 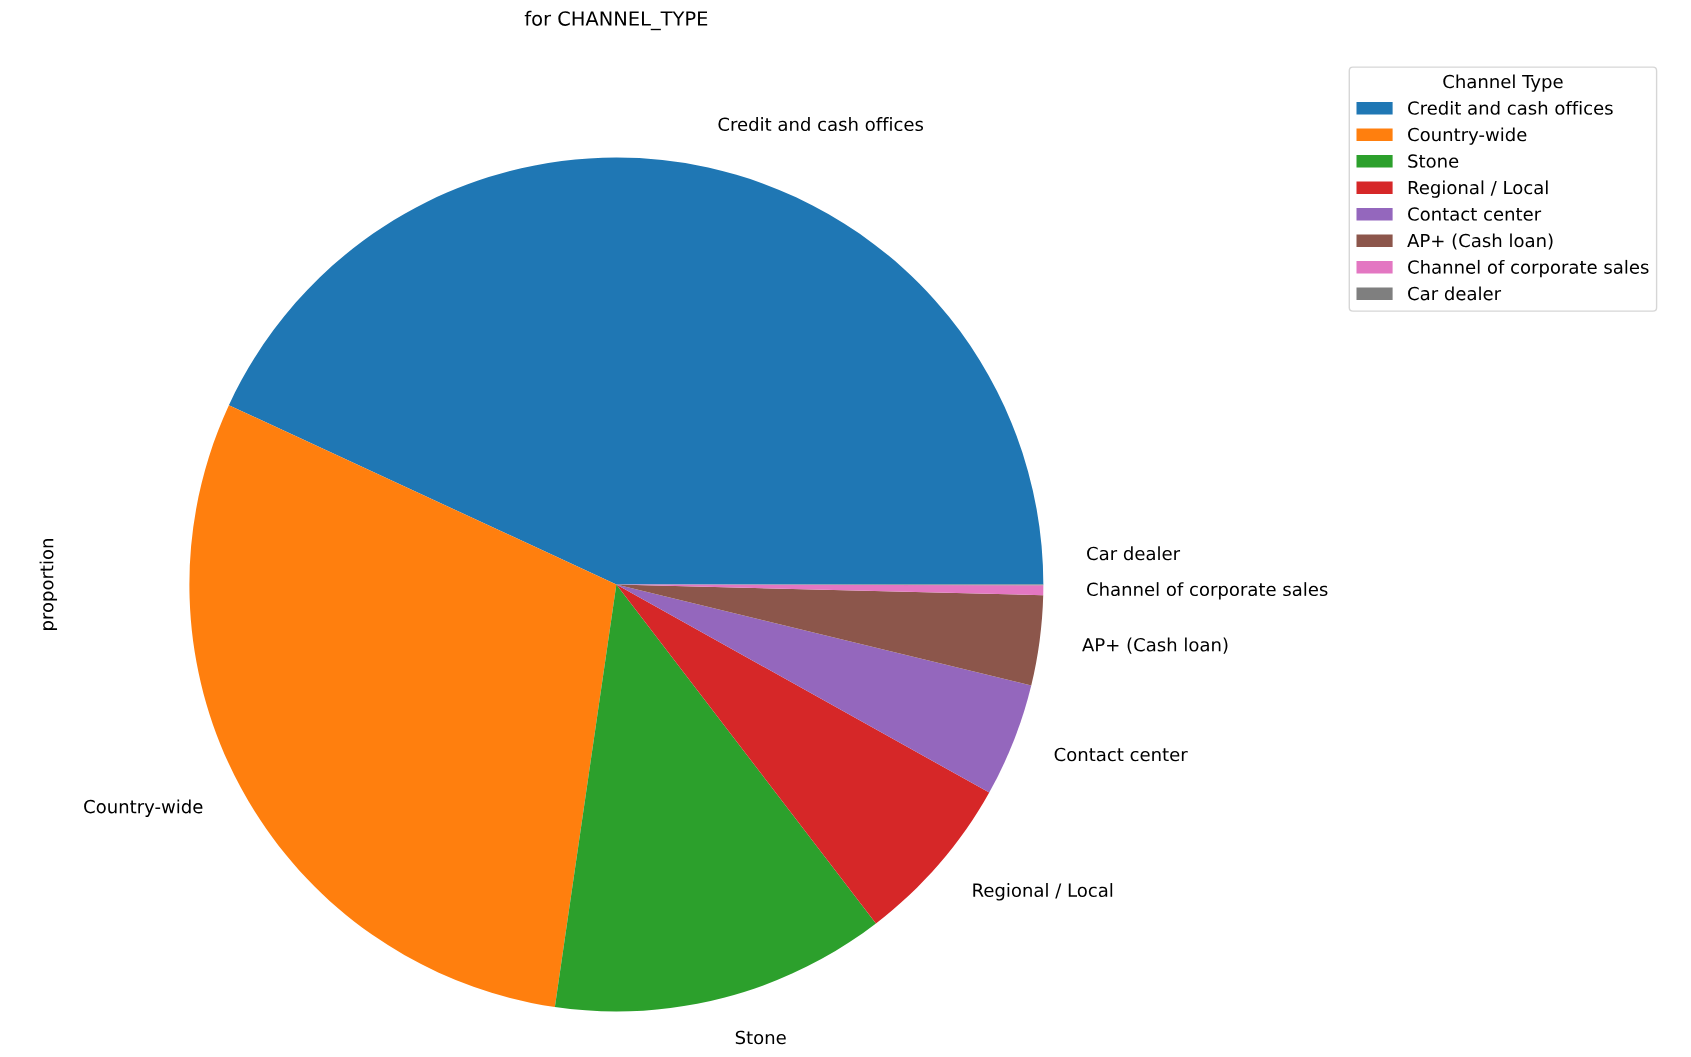 What do you see at coordinates (821, 124) in the screenshot?
I see `slice-label: Credit and cash offices` at bounding box center [821, 124].